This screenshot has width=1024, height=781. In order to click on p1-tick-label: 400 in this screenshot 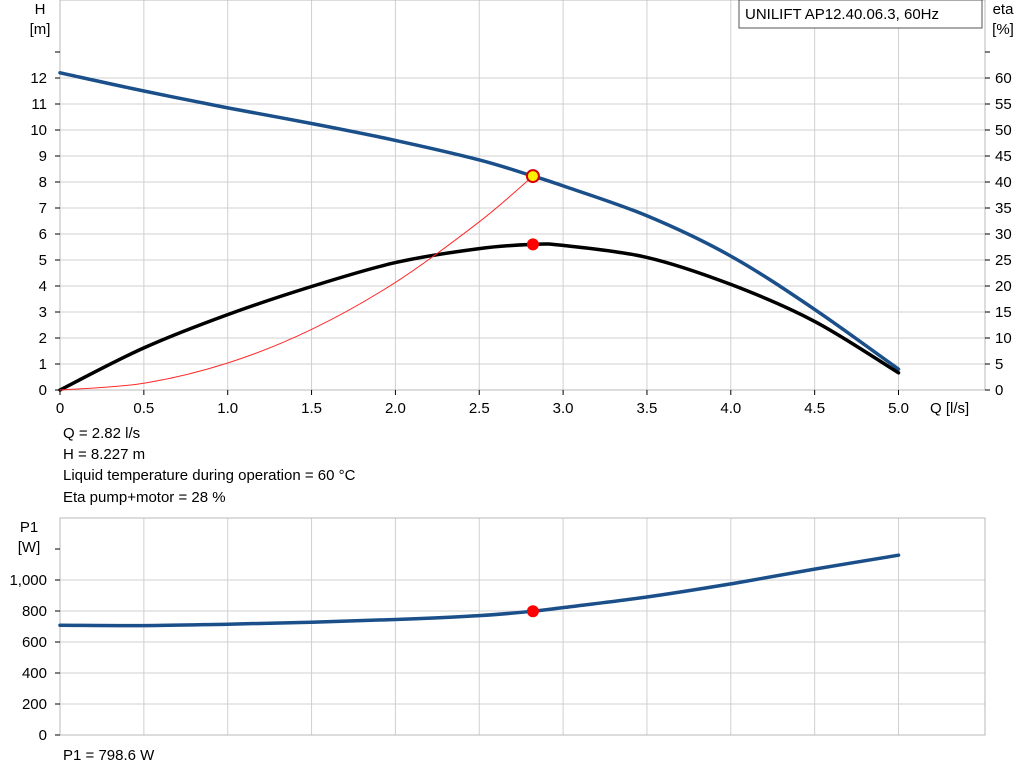, I will do `click(34, 673)`.